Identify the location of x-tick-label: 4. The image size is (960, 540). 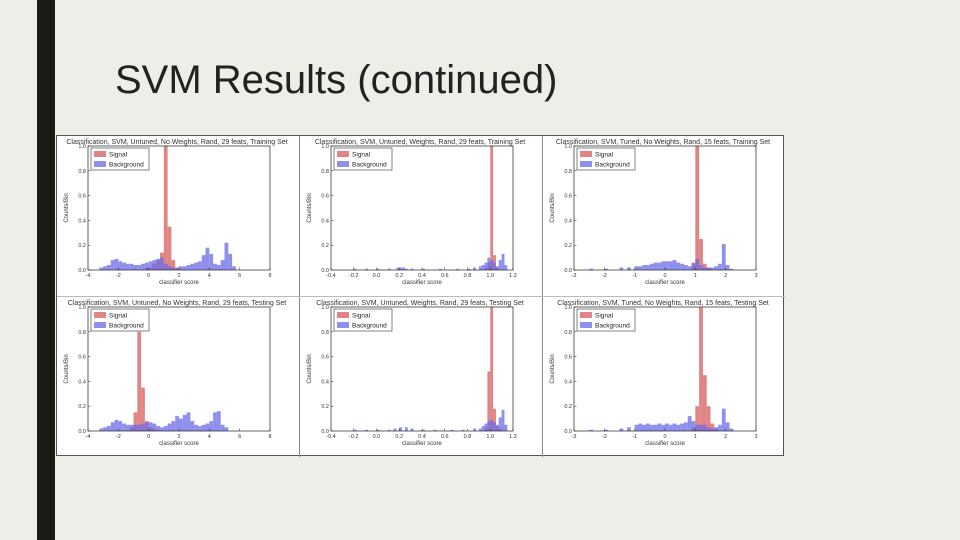
(209, 437).